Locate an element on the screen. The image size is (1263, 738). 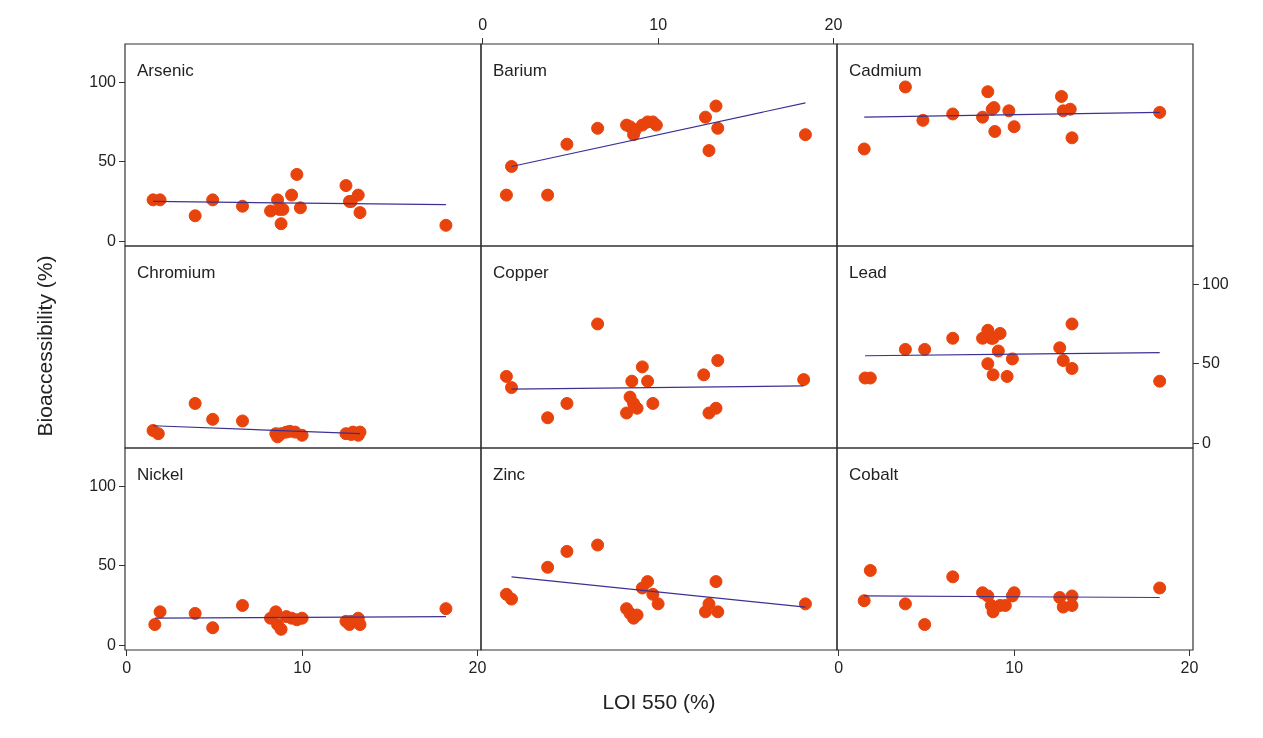
text: Zinc is located at coordinates (509, 474).